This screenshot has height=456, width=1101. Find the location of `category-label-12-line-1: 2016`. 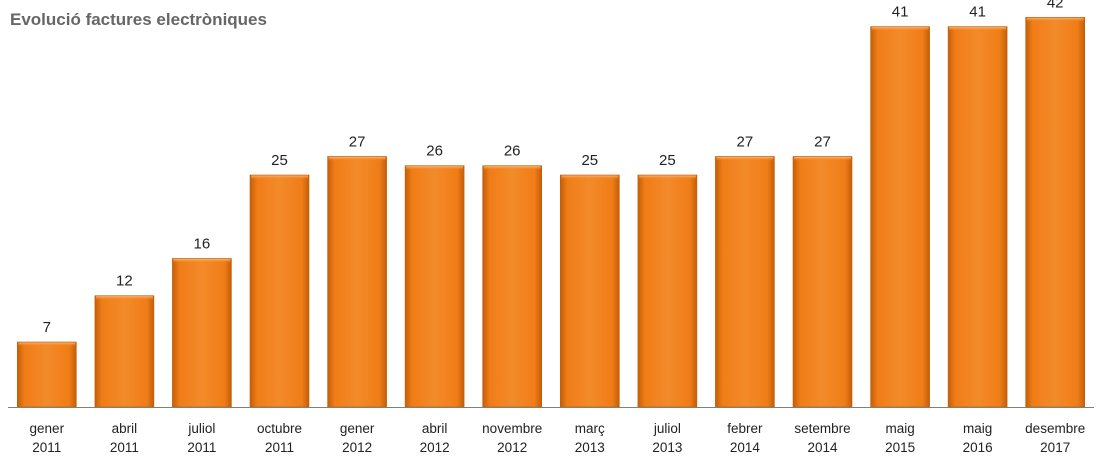

category-label-12-line-1: 2016 is located at coordinates (978, 447).